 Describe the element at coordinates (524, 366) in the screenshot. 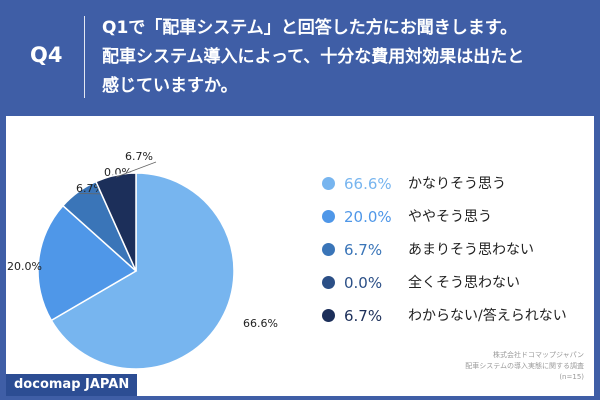

I see `source-survey: 配車システムの導入実態に関する調査` at that location.